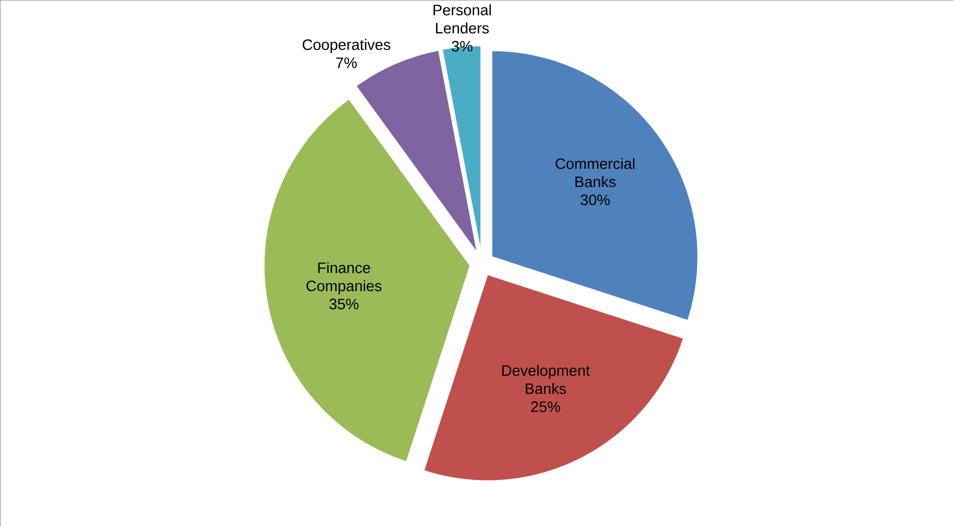 The height and width of the screenshot is (527, 954). Describe the element at coordinates (462, 19) in the screenshot. I see `slice-label: Personal Lenders` at that location.